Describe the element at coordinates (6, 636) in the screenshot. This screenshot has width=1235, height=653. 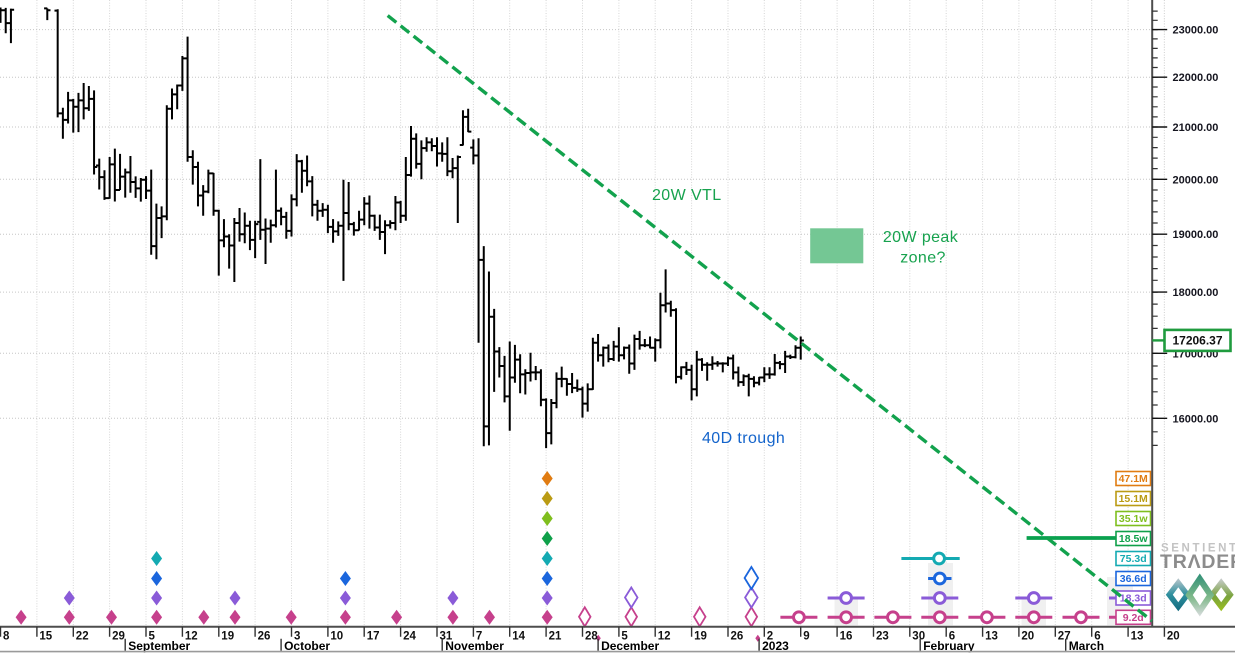
I see `svg-text: 8` at that location.